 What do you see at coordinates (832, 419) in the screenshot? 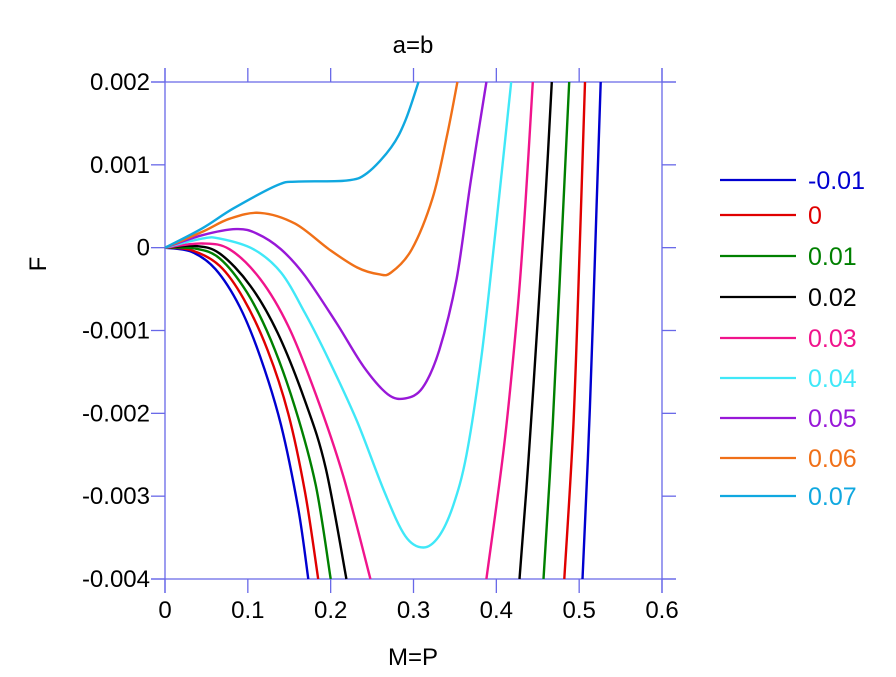
I see `legend-label: 0.05` at bounding box center [832, 419].